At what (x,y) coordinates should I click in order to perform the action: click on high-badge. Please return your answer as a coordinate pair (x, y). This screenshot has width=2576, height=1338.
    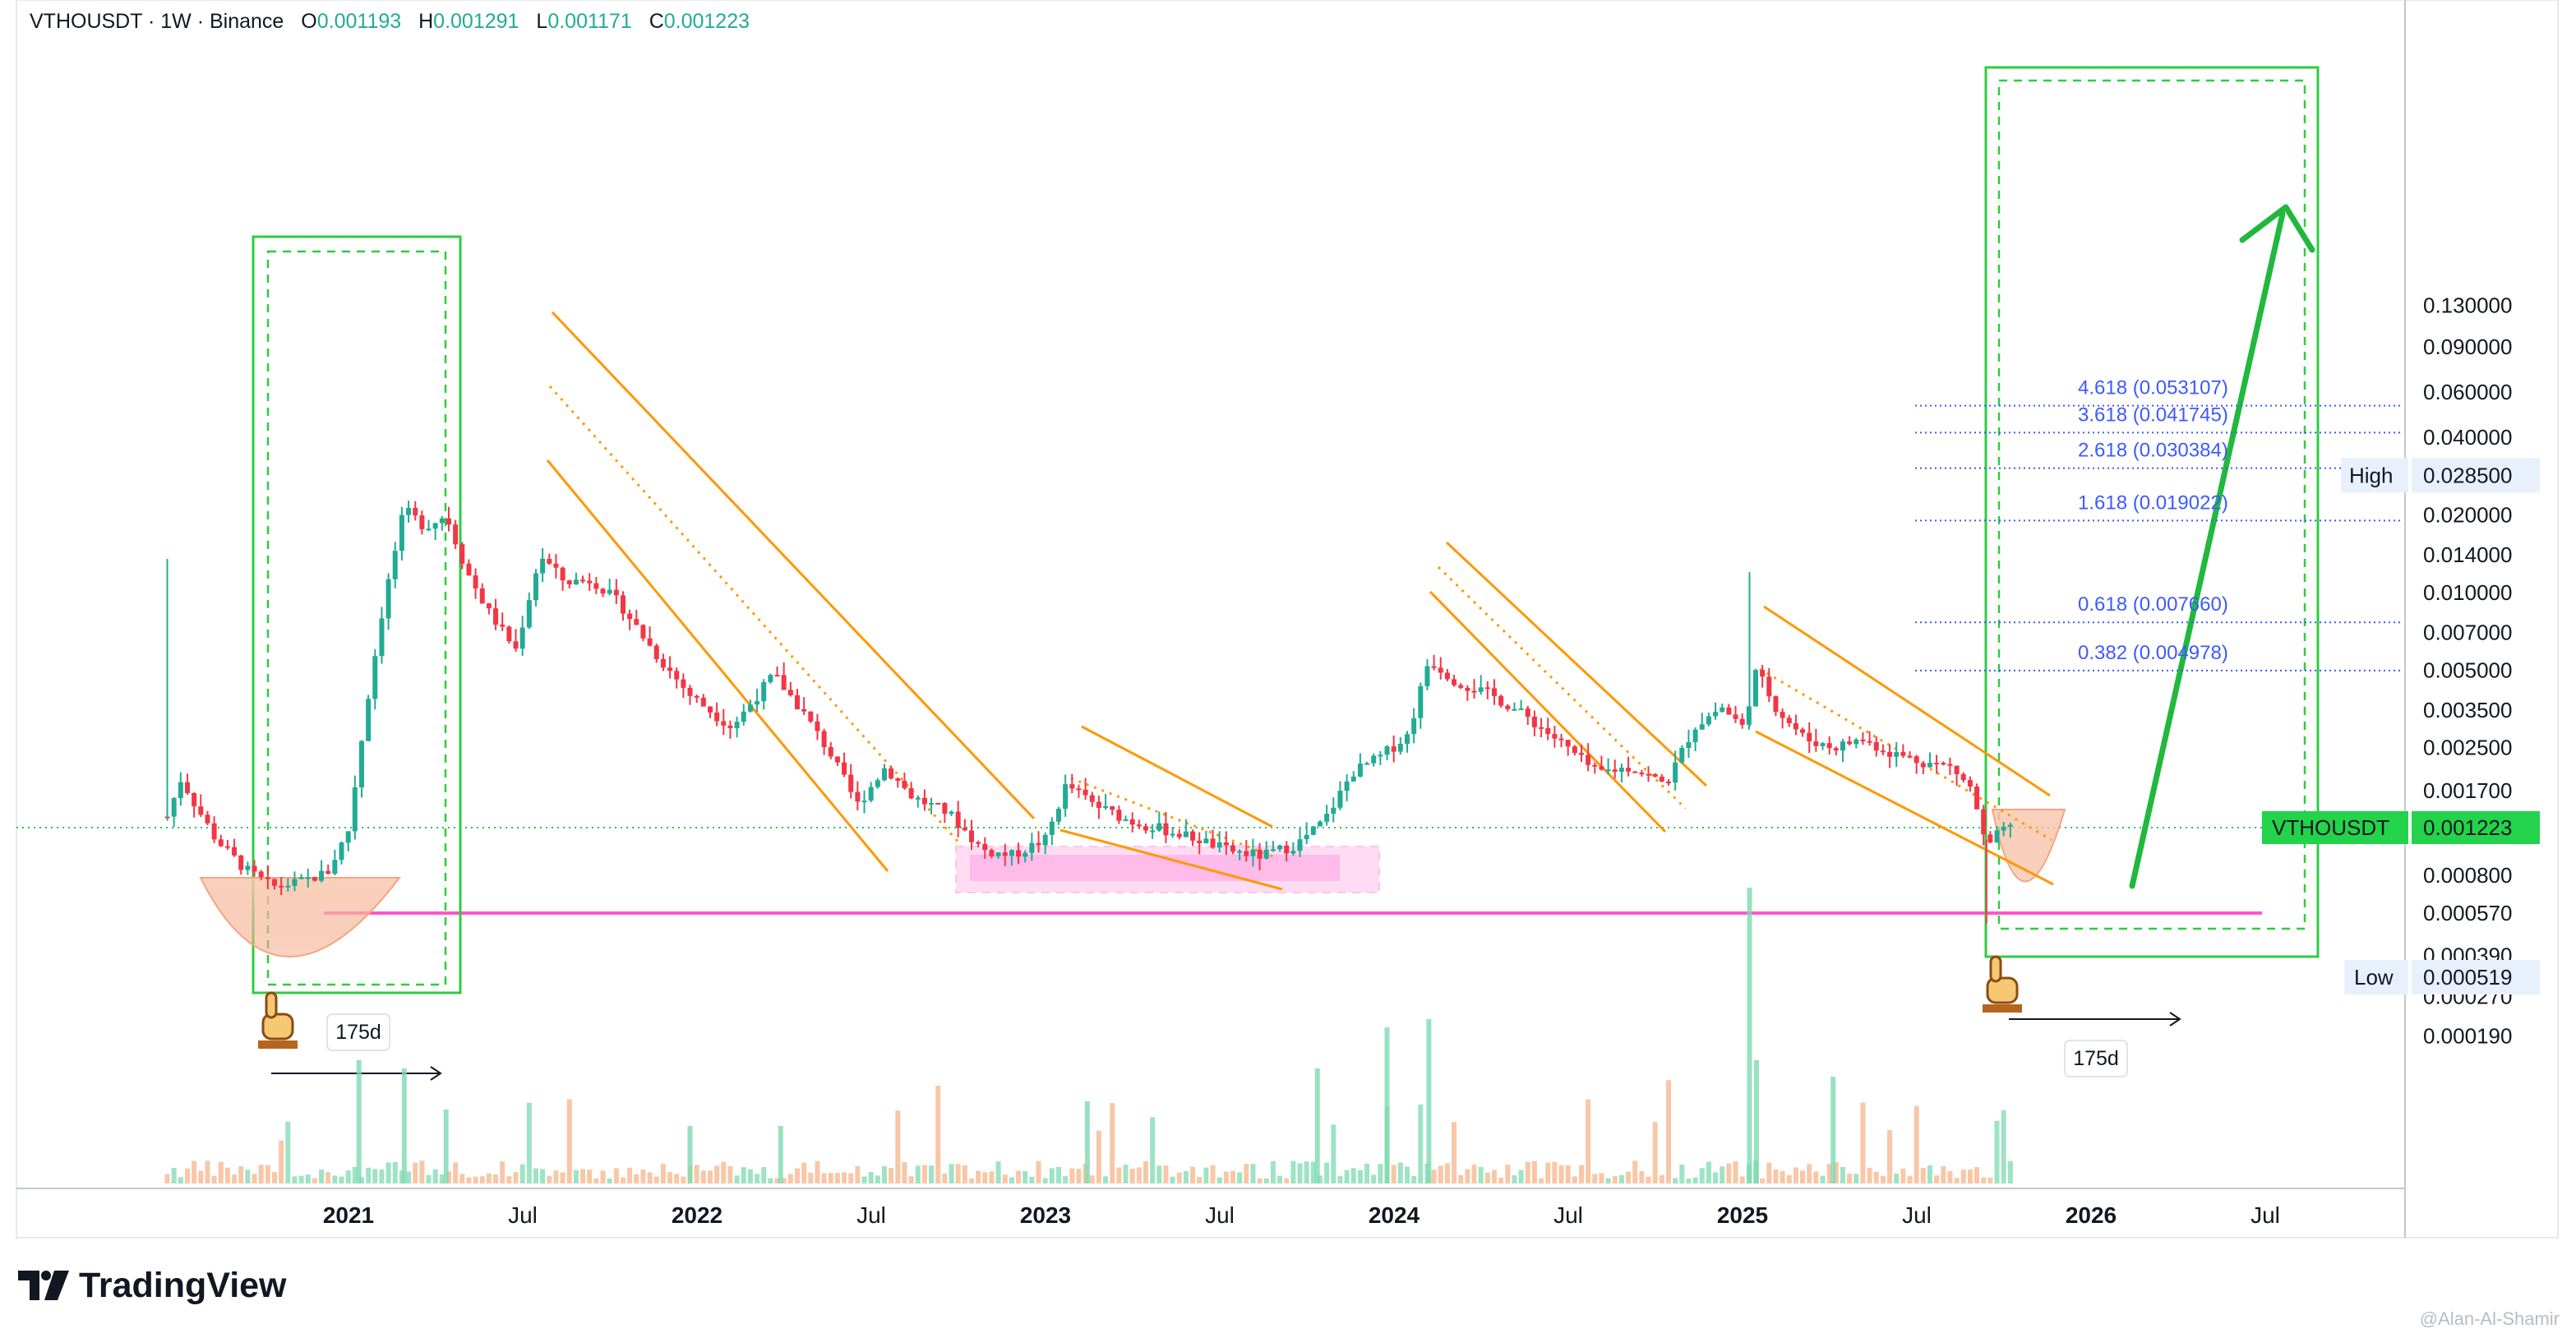
    Looking at the image, I should click on (2375, 476).